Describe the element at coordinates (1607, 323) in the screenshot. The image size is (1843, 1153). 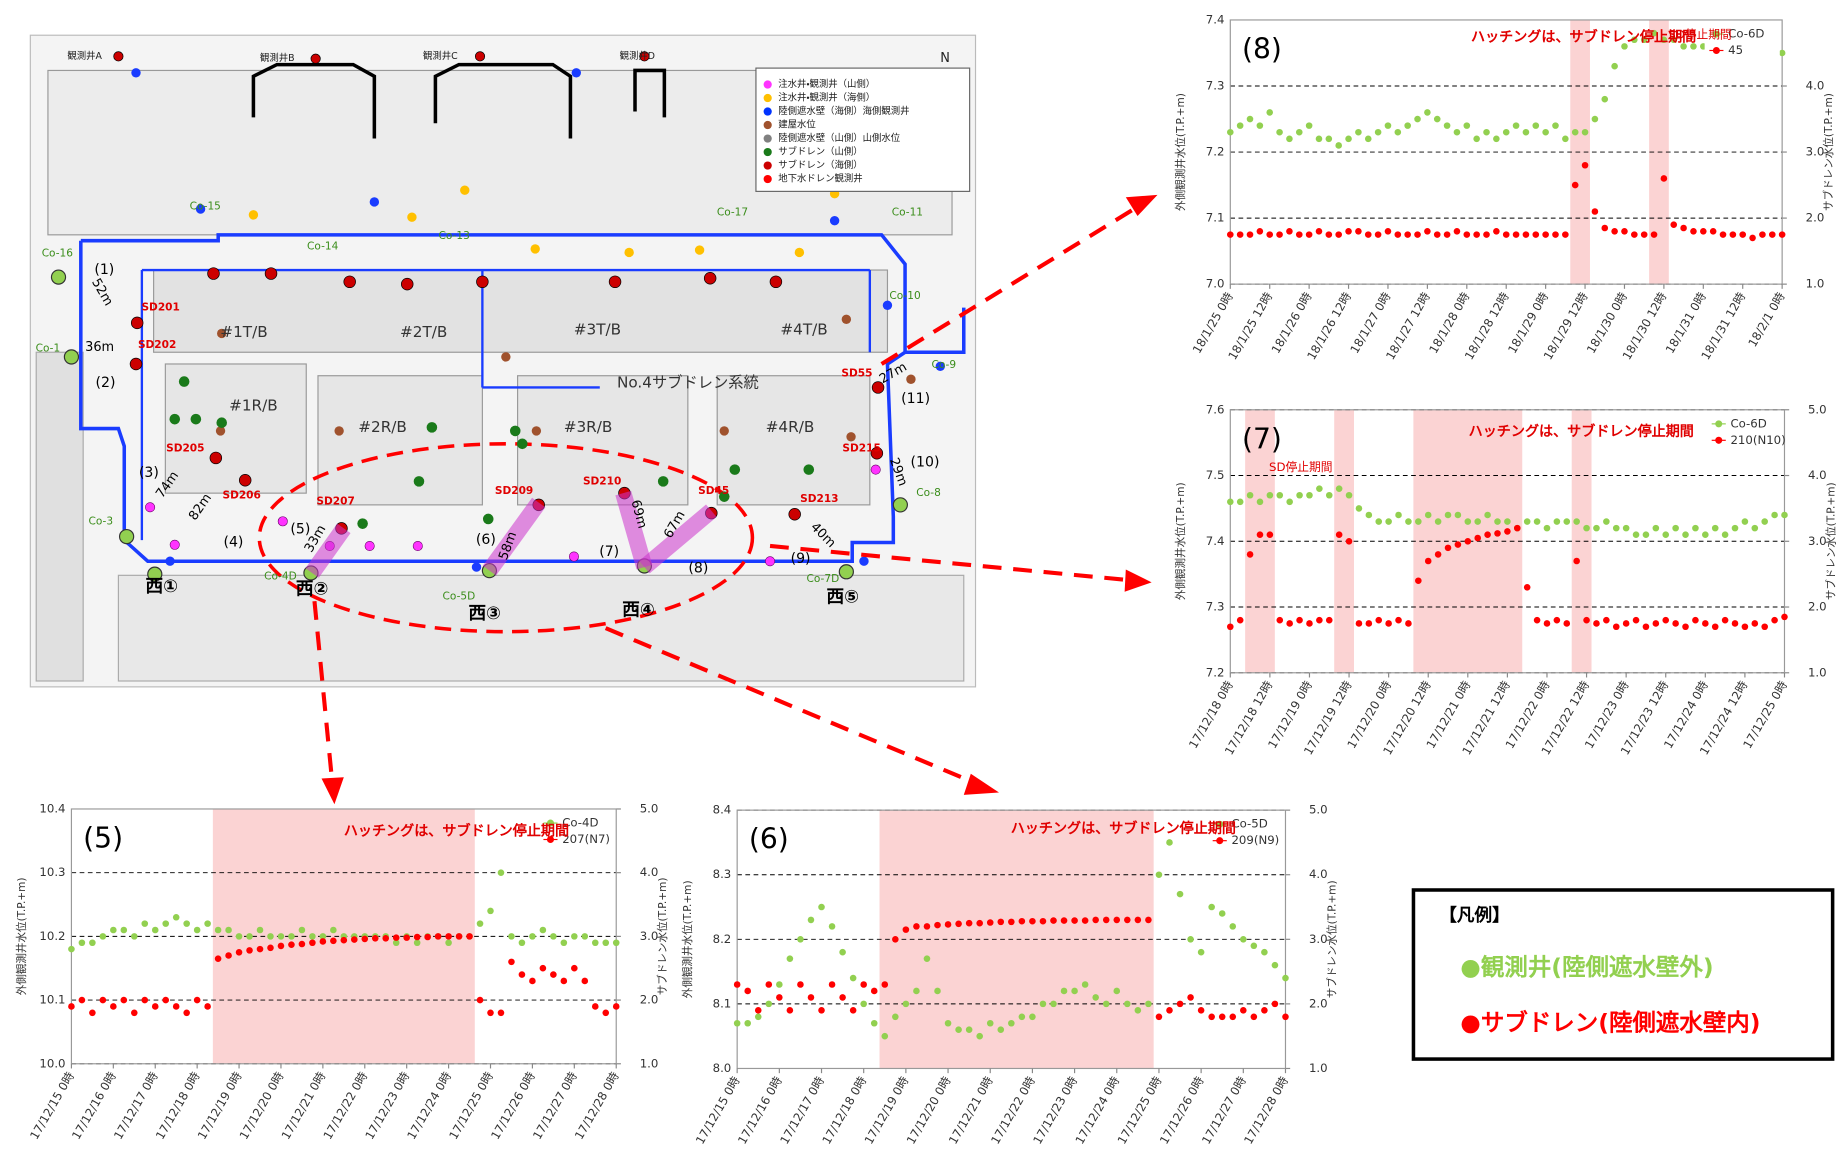
I see `x-tick-label: 18/1/30 0時` at that location.